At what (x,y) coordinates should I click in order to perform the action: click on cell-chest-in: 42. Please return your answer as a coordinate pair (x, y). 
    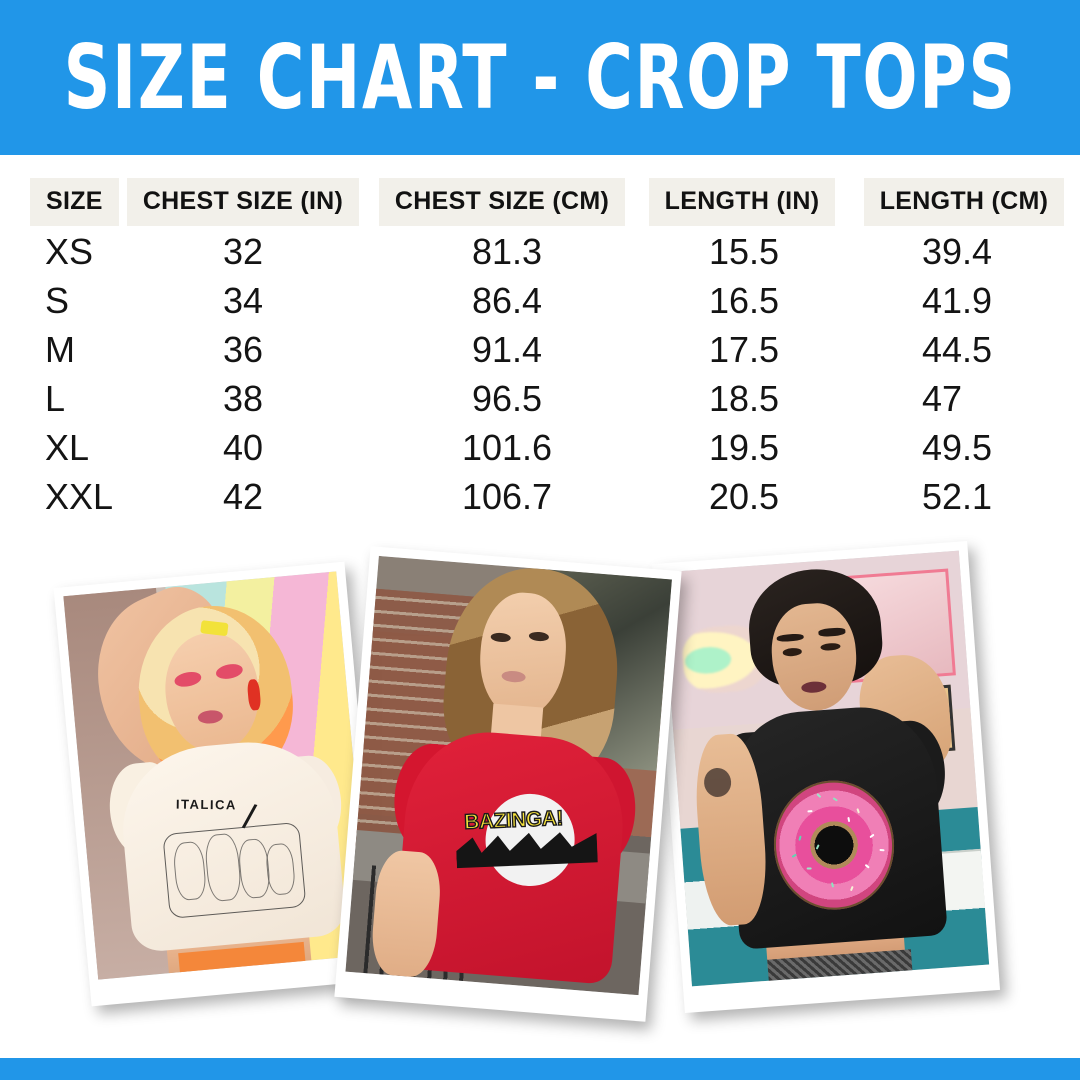
    Looking at the image, I should click on (243, 496).